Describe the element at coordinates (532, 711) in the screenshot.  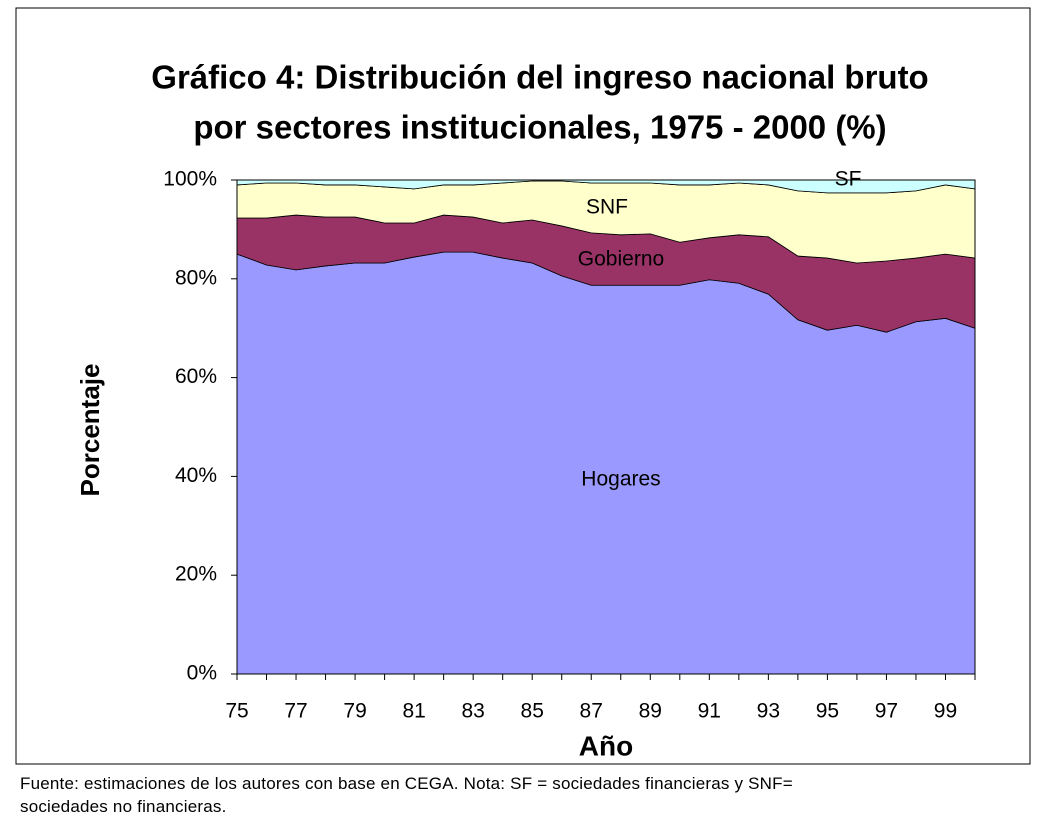
I see `x-tick-label: 85` at that location.